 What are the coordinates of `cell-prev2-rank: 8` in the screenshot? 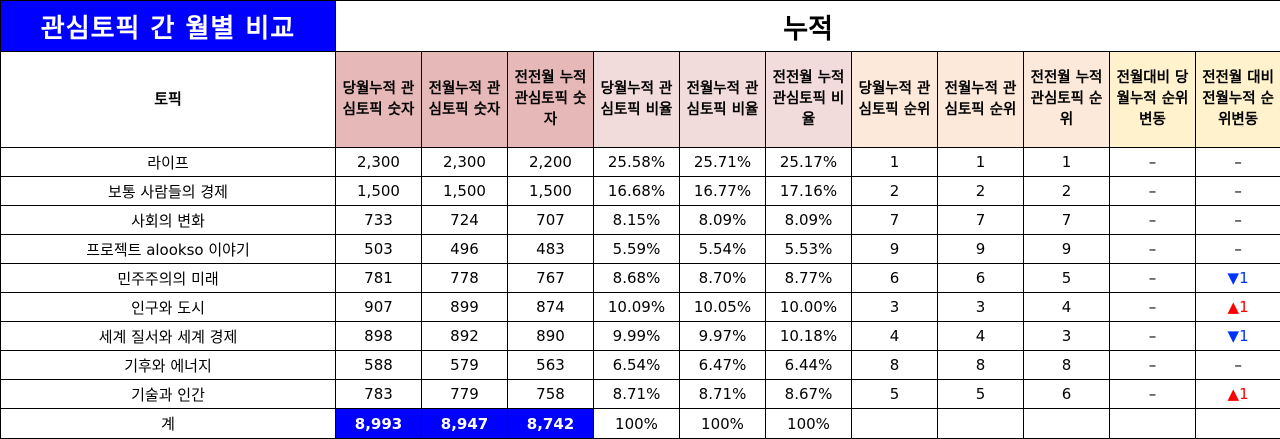 It's located at (1067, 365).